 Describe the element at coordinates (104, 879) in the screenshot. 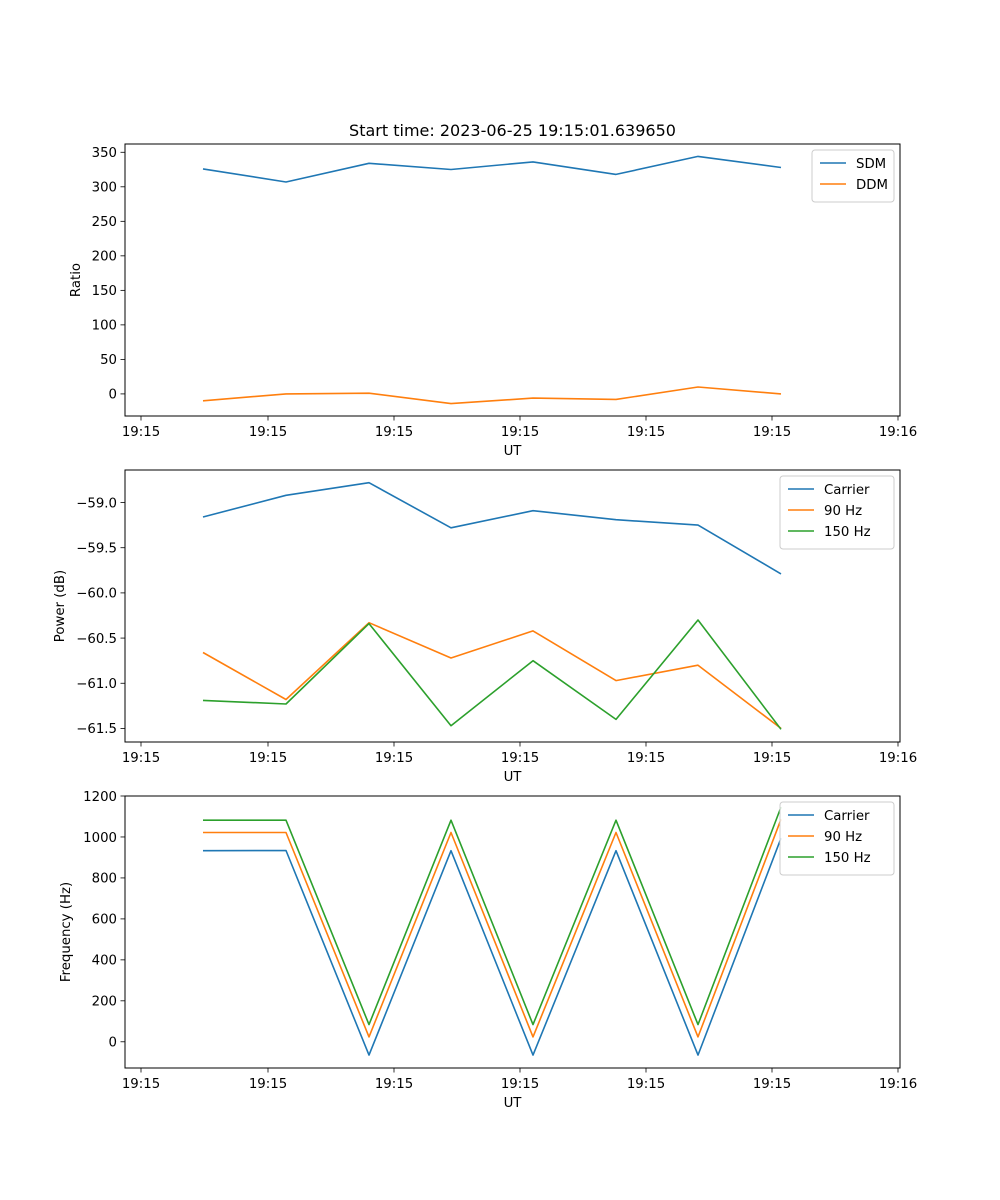

I see `chart3-y-tick-label: 800` at that location.